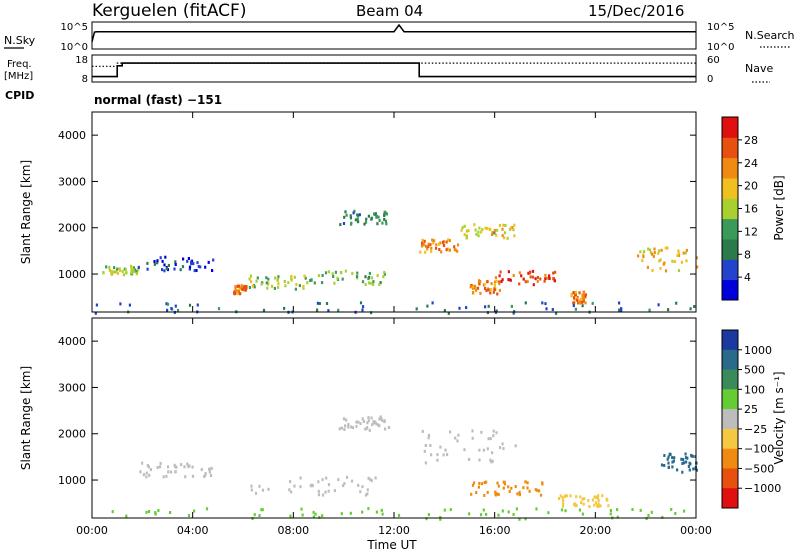 The image size is (800, 554). I want to click on power-colorbar-ticks: 28 24 20 16 12 8 4, so click(748, 209).